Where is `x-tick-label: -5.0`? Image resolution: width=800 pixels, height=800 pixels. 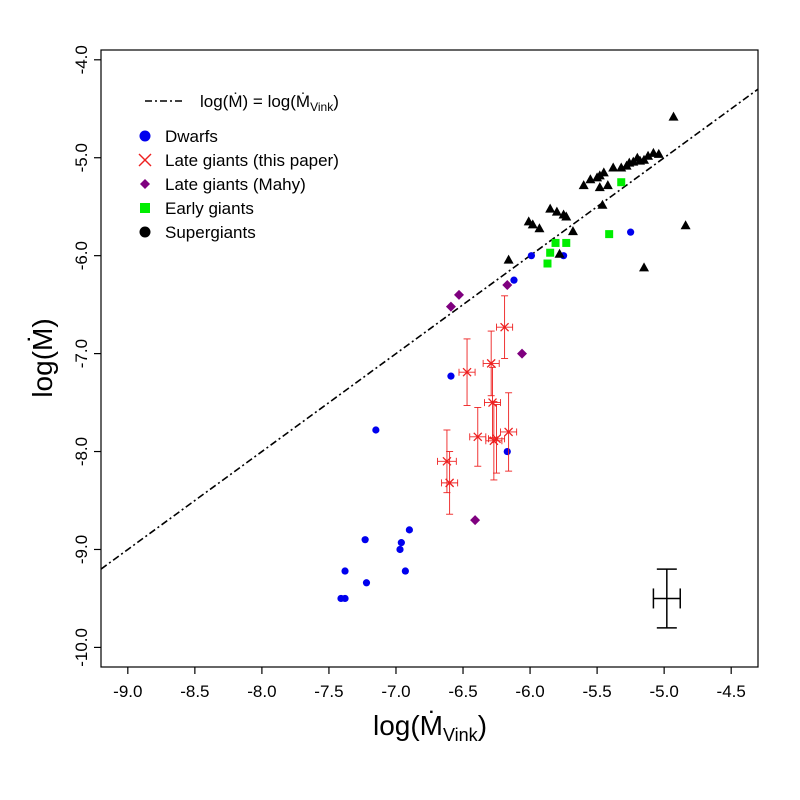 x-tick-label: -5.0 is located at coordinates (663, 691).